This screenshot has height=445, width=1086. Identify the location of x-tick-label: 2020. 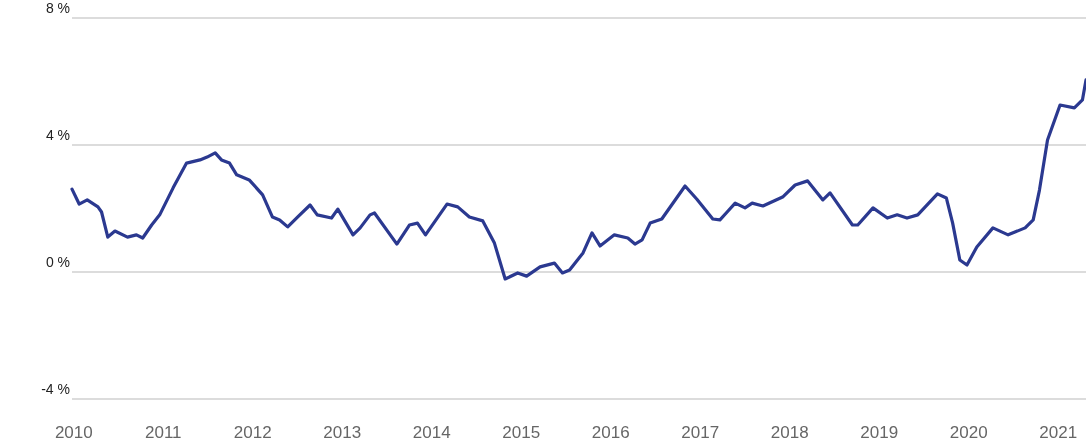
(968, 432).